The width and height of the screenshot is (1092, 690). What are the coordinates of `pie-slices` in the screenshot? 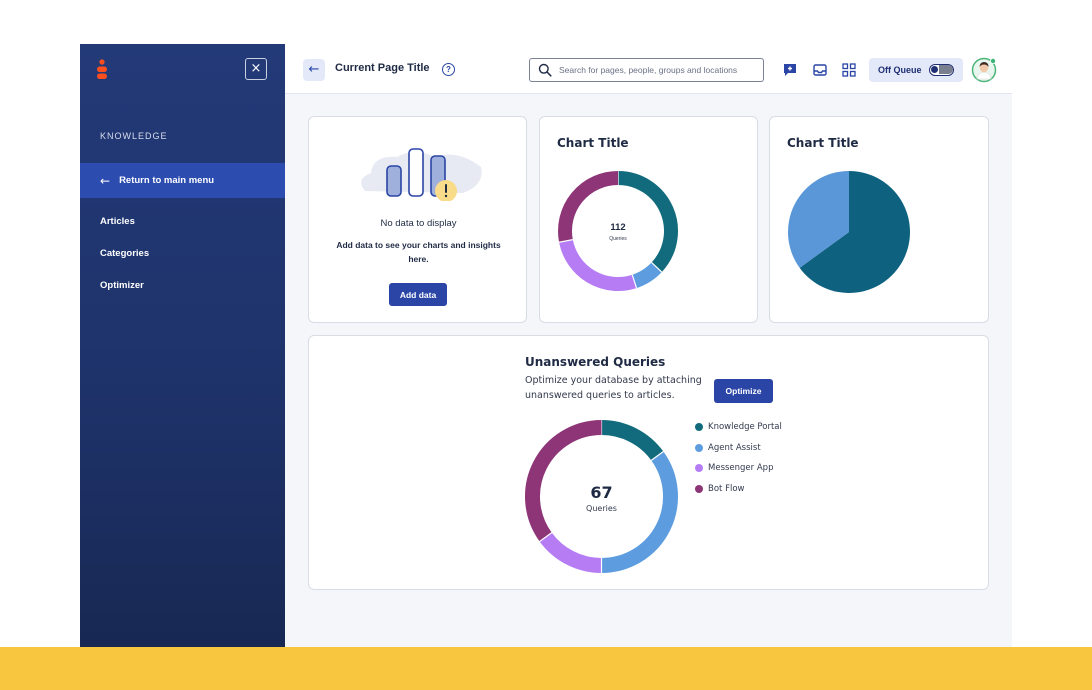 It's located at (849, 232).